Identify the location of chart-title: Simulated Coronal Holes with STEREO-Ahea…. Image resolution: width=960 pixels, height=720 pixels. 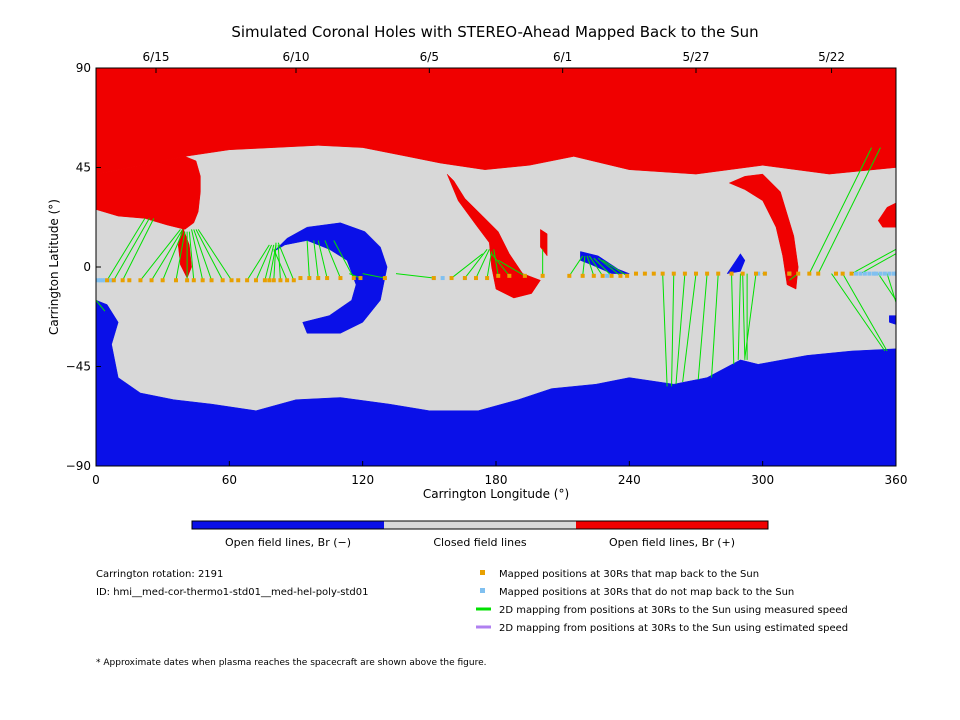
(494, 32).